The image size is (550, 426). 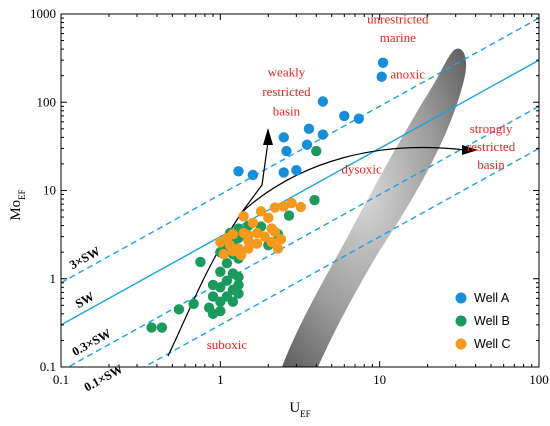 What do you see at coordinates (407, 74) in the screenshot?
I see `region-label: anoxic` at bounding box center [407, 74].